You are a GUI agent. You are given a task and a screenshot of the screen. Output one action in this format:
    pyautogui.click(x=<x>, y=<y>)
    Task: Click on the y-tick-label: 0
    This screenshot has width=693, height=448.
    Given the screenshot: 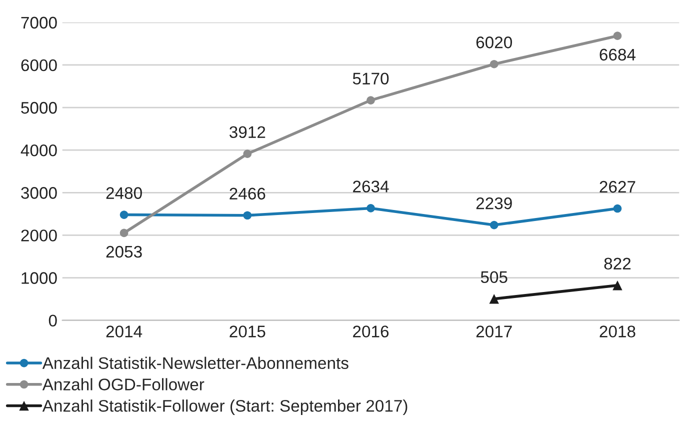 What is the action you would take?
    pyautogui.click(x=52, y=320)
    